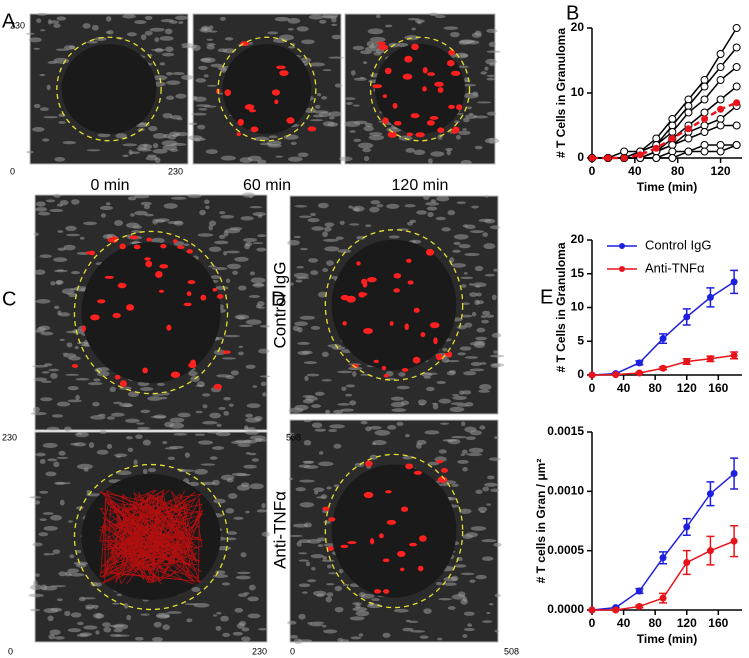 The image size is (749, 658). What do you see at coordinates (420, 185) in the screenshot?
I see `caption: 120 min` at bounding box center [420, 185].